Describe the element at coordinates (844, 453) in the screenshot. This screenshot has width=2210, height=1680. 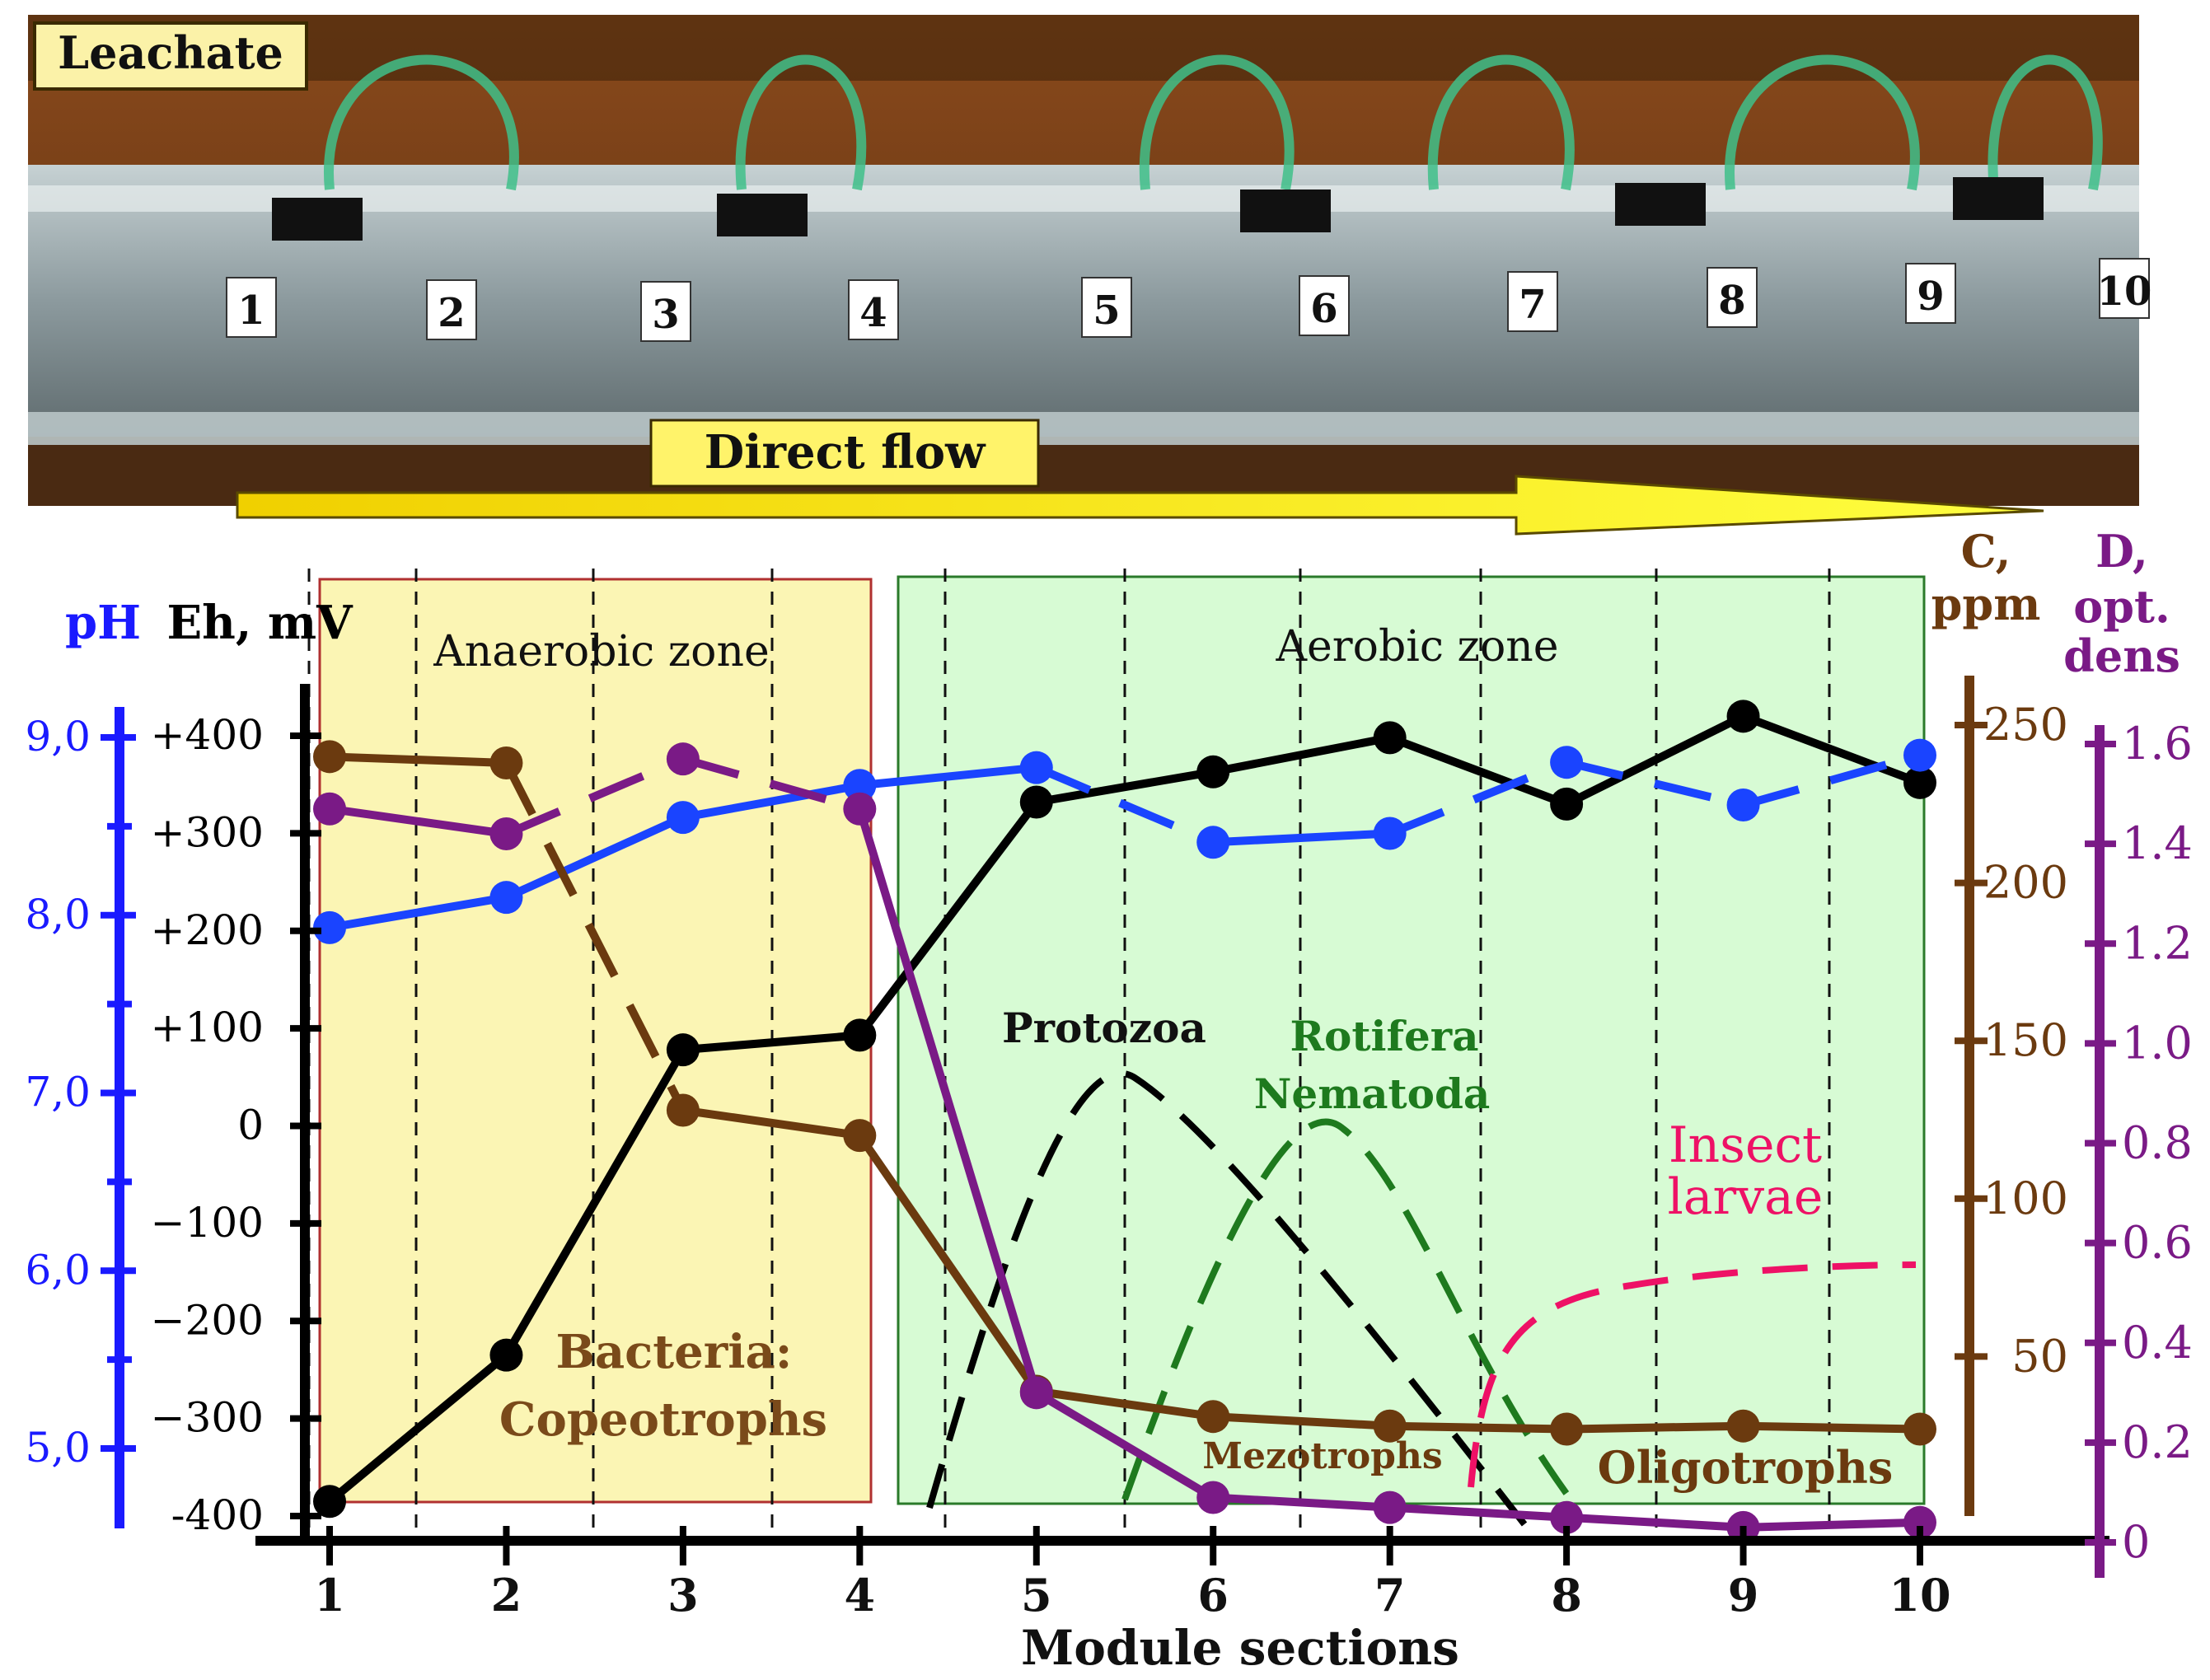
I see `flow-label-box` at that location.